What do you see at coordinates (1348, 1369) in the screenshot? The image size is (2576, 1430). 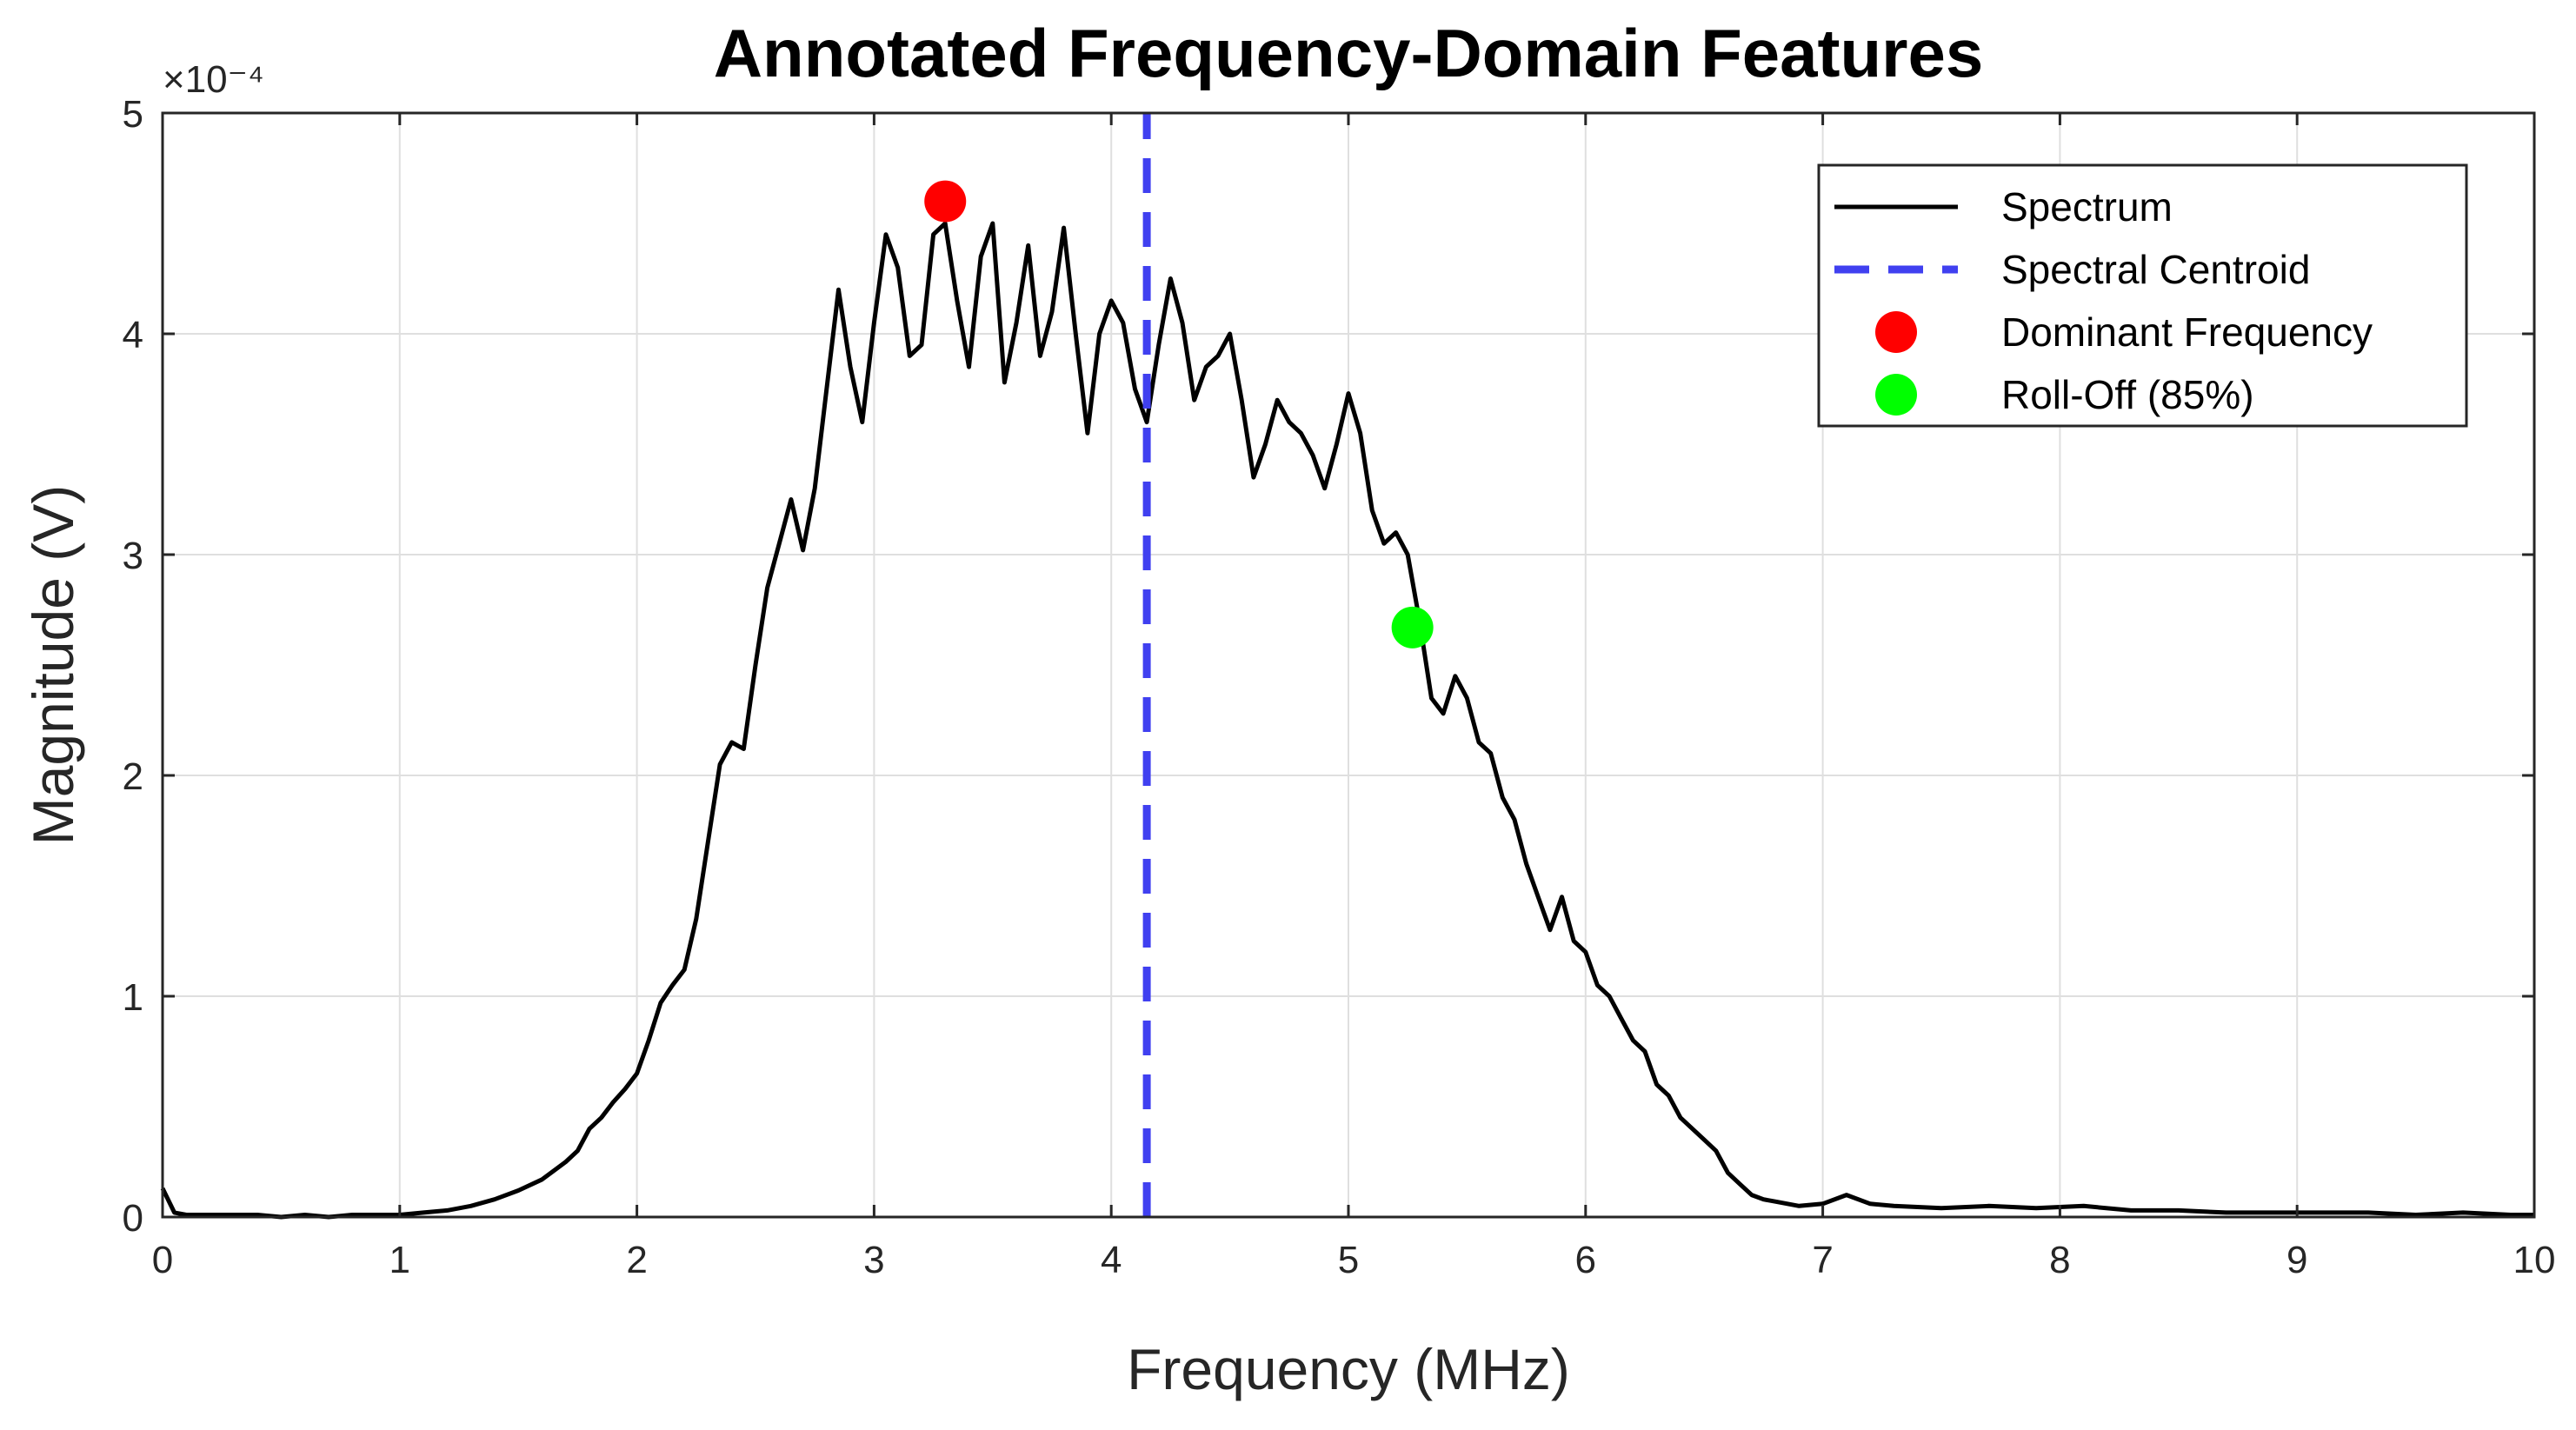 I see `x-axis-label: Frequency (MHz)` at bounding box center [1348, 1369].